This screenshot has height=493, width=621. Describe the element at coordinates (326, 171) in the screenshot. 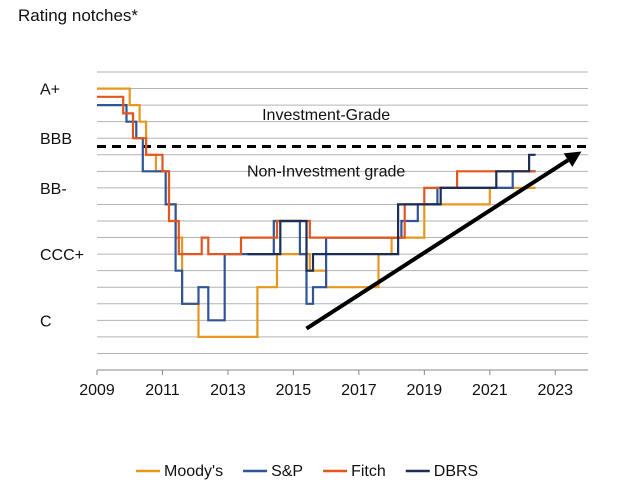

I see `annotation-label: Non-Investment grade` at that location.